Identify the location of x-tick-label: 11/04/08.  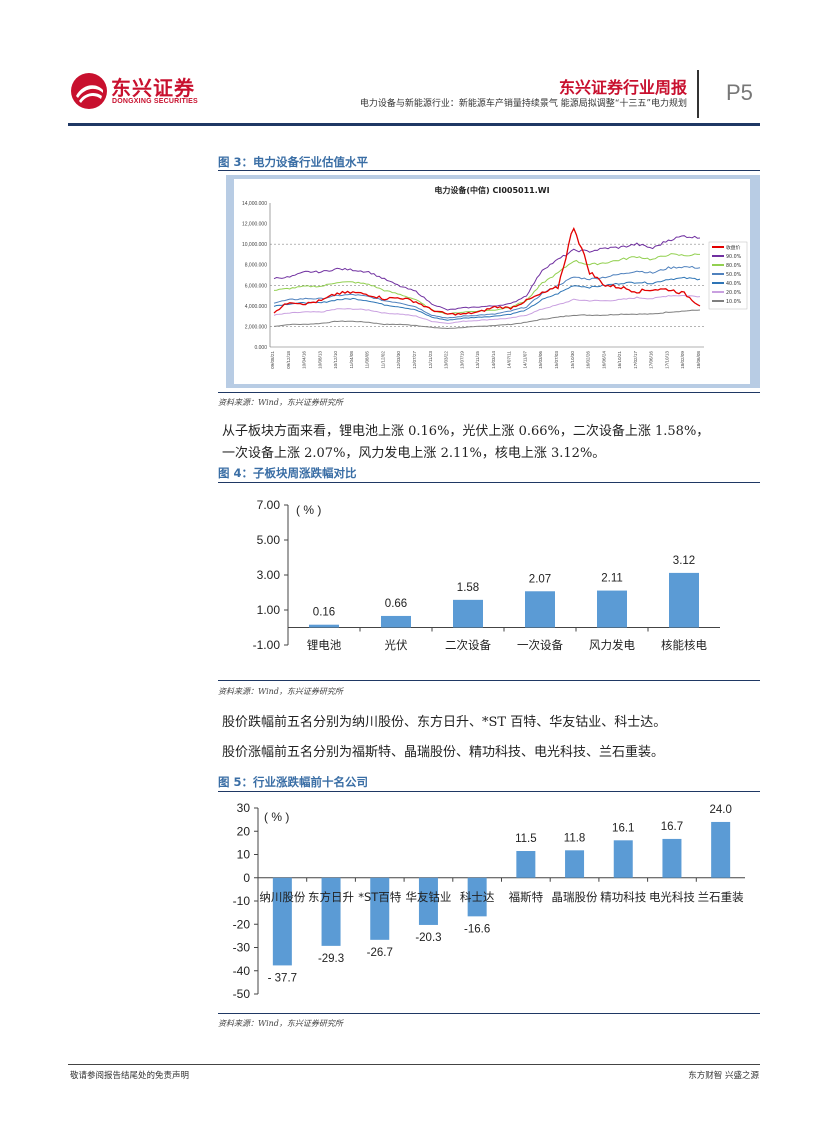
(351, 360).